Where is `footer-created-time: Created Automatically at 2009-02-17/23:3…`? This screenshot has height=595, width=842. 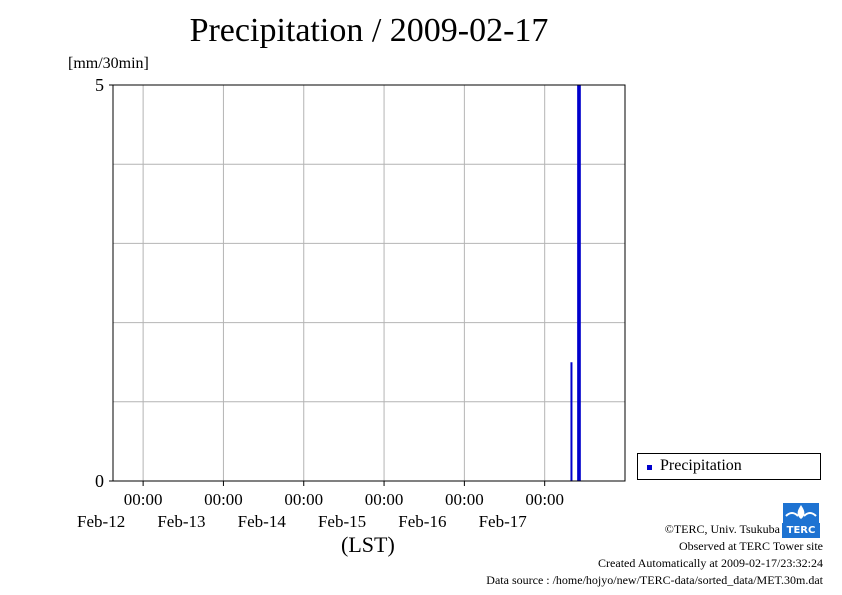
footer-created-time: Created Automatically at 2009-02-17/23:3… is located at coordinates (710, 563).